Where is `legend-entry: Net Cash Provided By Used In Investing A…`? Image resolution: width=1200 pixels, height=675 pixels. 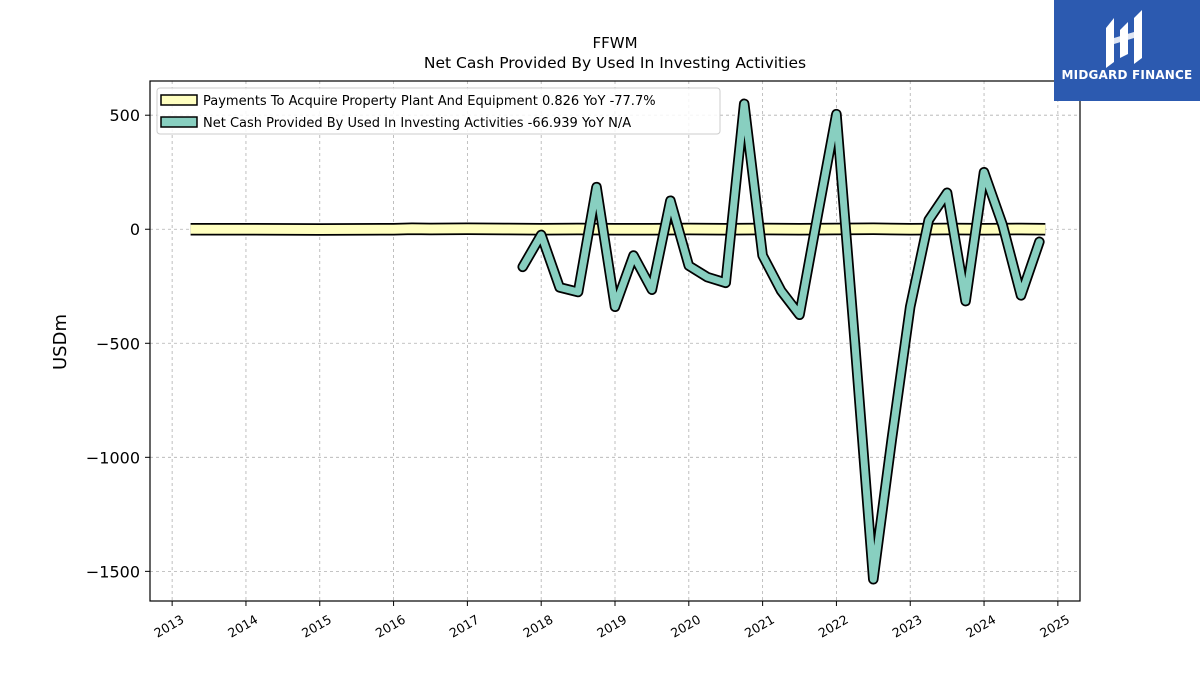 legend-entry: Net Cash Provided By Used In Investing A… is located at coordinates (417, 123).